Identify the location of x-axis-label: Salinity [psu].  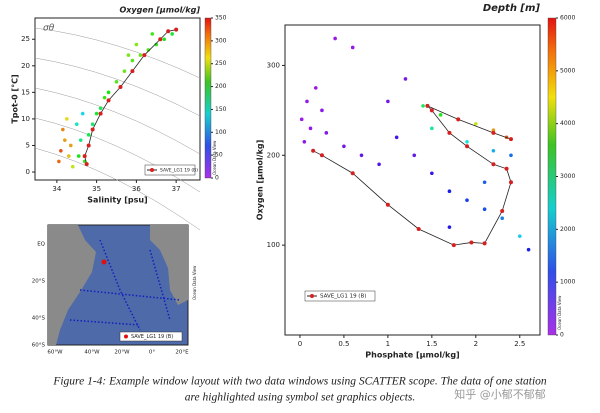
(117, 200).